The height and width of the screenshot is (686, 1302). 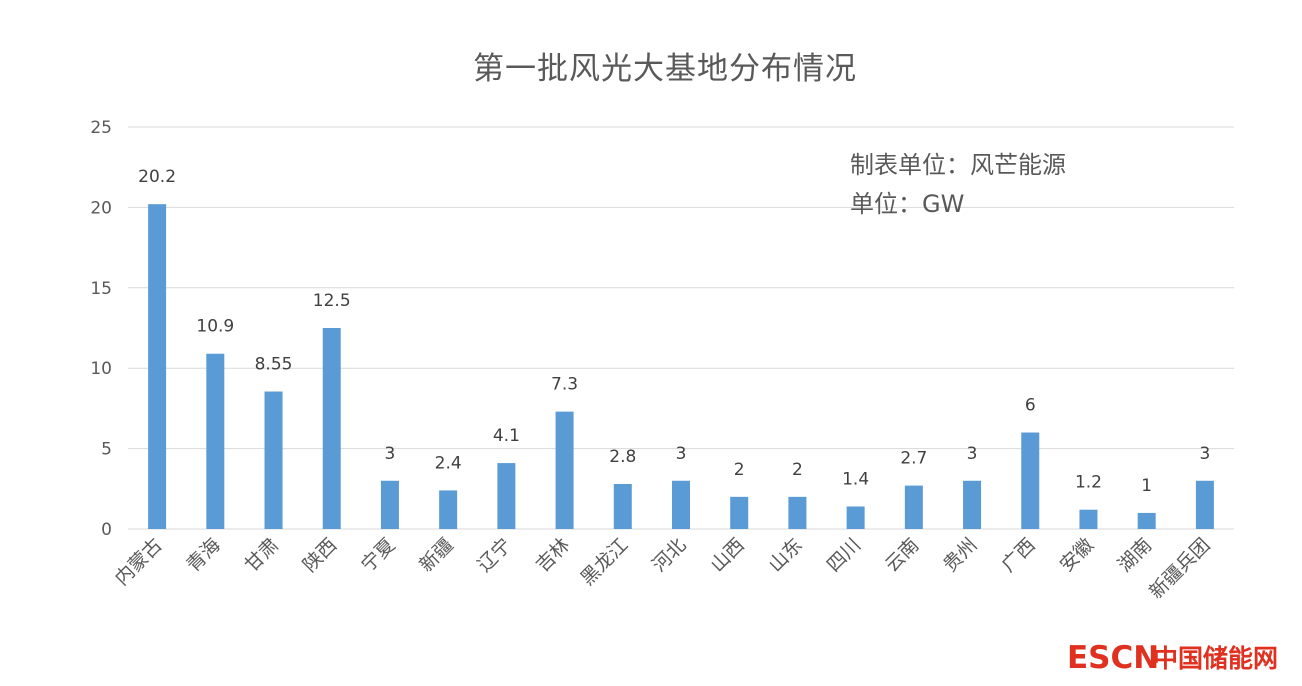 What do you see at coordinates (101, 329) in the screenshot?
I see `y-axis-ticks: 0 5 10 15 20 25` at bounding box center [101, 329].